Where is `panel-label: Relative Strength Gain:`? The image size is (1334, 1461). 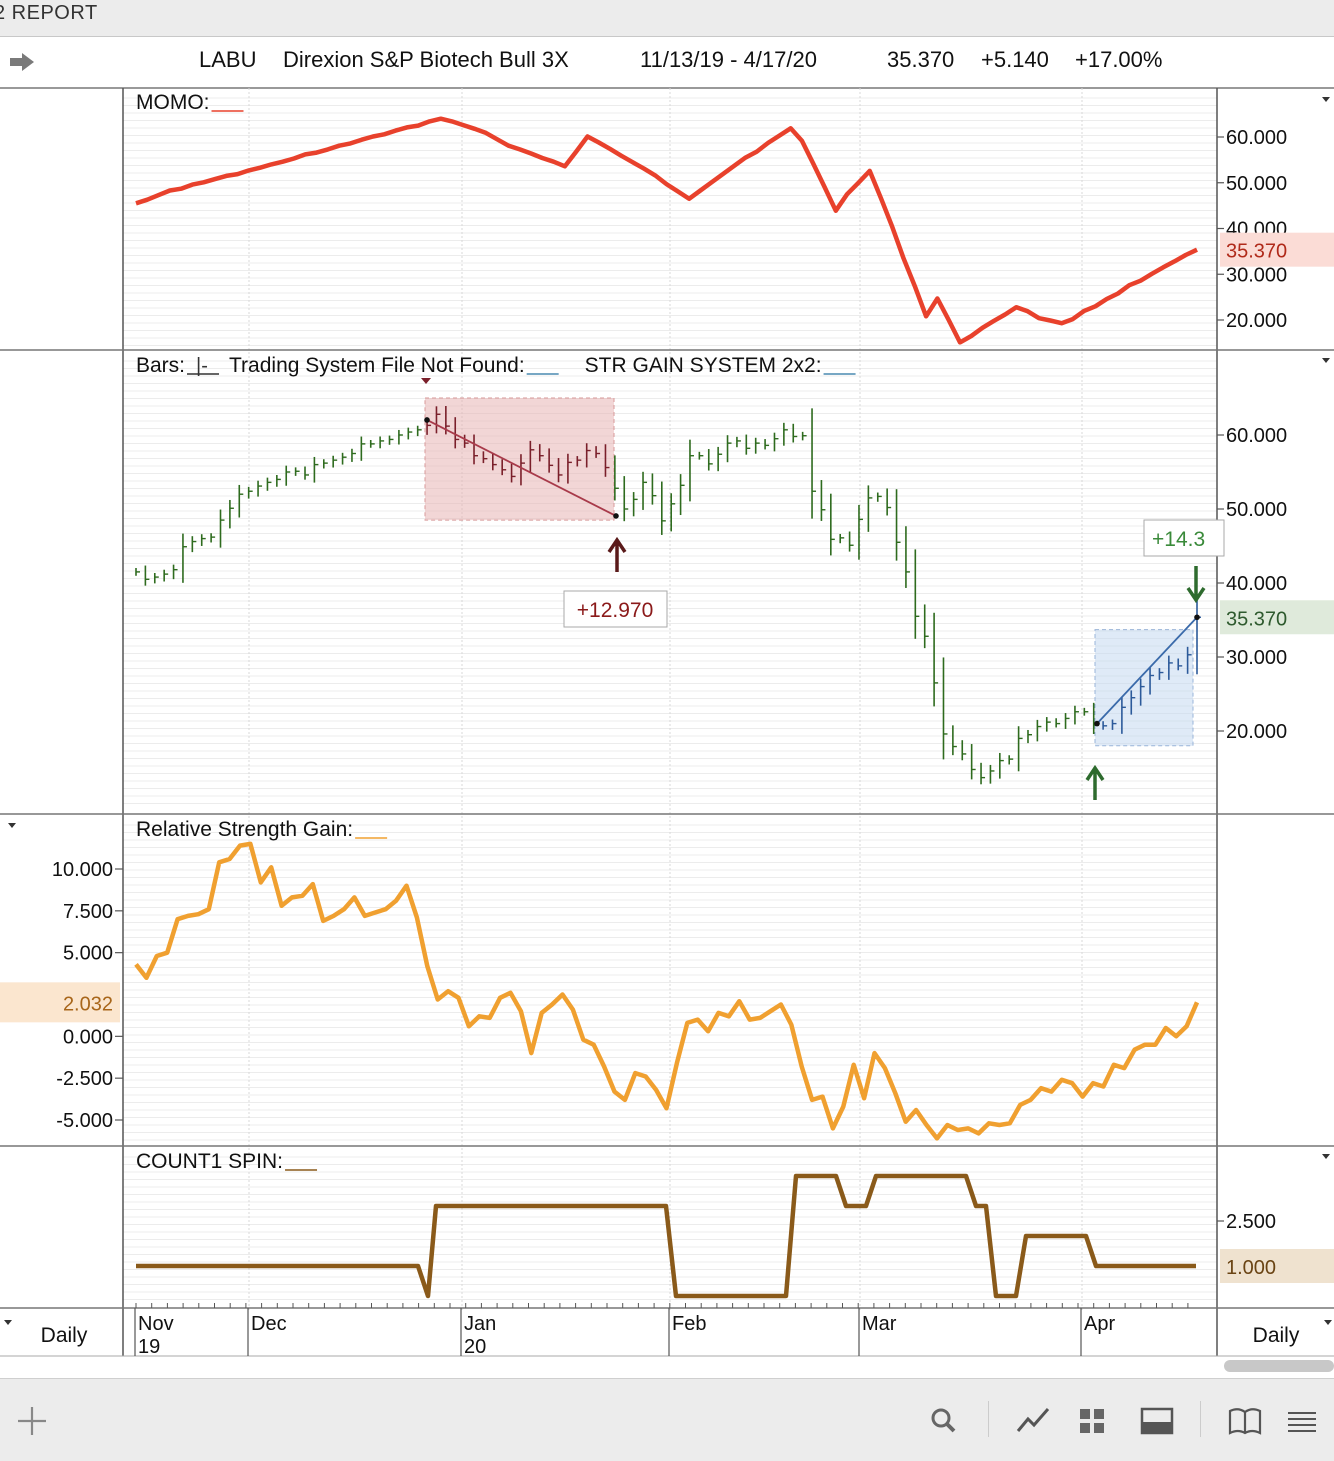 panel-label: Relative Strength Gain: is located at coordinates (244, 829).